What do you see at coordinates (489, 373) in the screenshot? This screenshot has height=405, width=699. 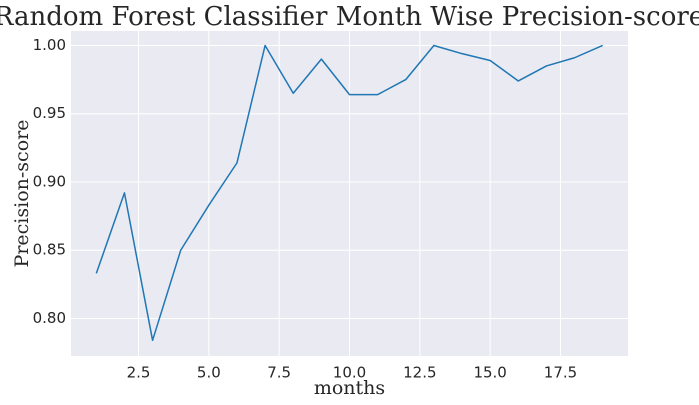 I see `x-tick-label: 15.0` at bounding box center [489, 373].